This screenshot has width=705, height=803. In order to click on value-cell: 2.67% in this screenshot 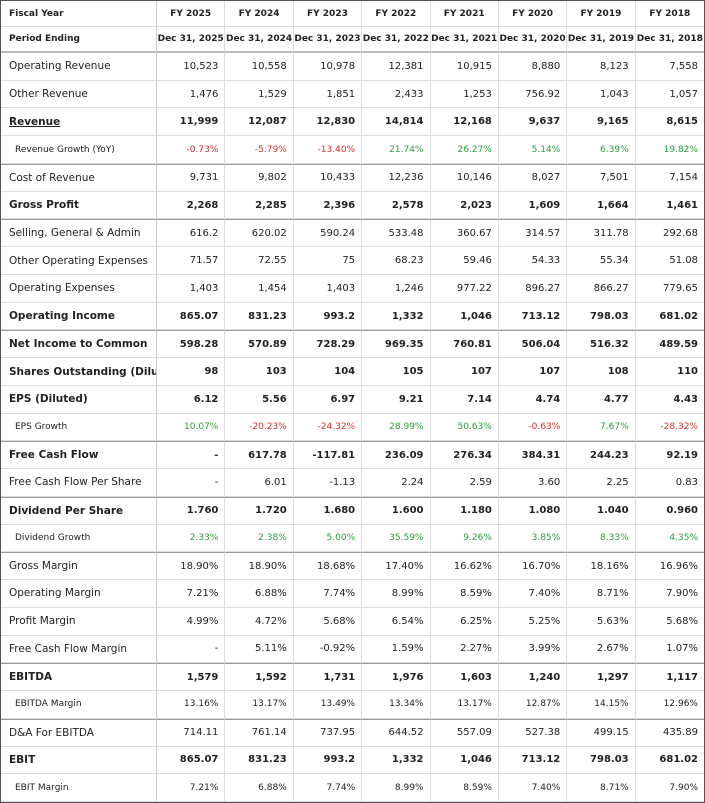, I will do `click(601, 649)`.